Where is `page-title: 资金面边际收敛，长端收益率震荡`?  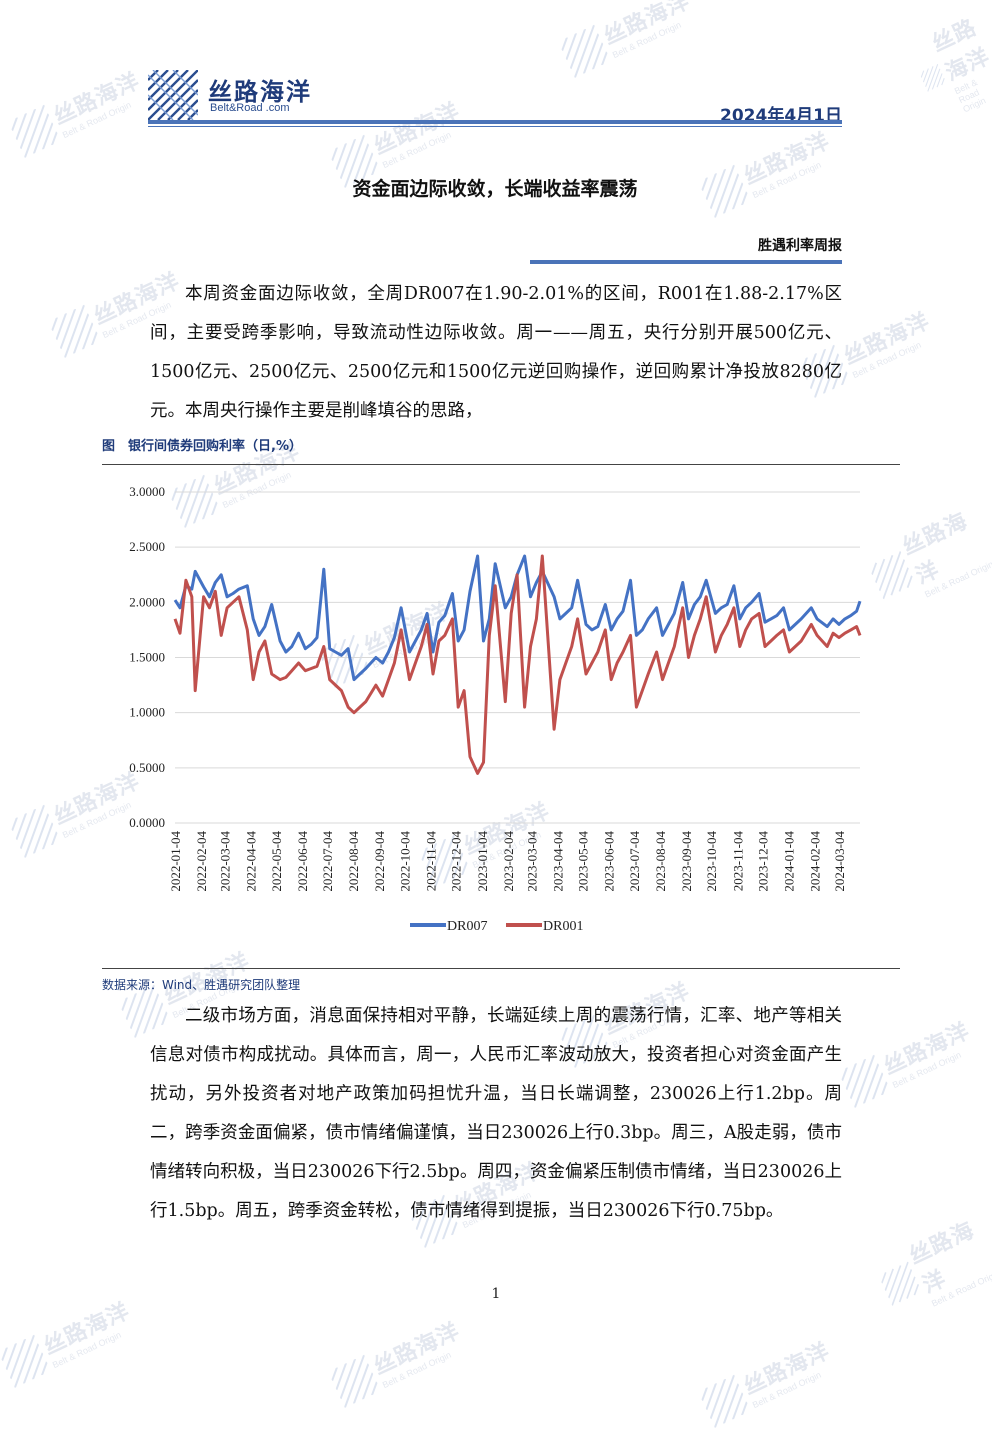
page-title: 资金面边际收敛，长端收益率震荡 is located at coordinates (495, 189).